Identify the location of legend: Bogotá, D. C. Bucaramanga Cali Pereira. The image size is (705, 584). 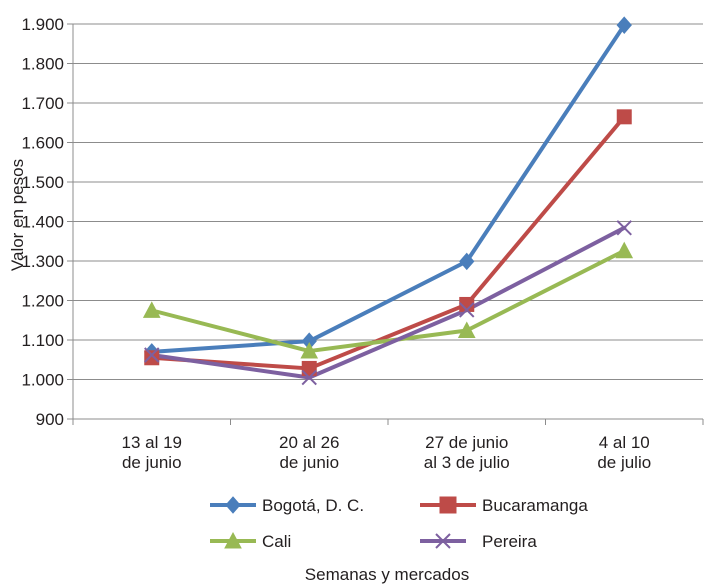
(399, 523).